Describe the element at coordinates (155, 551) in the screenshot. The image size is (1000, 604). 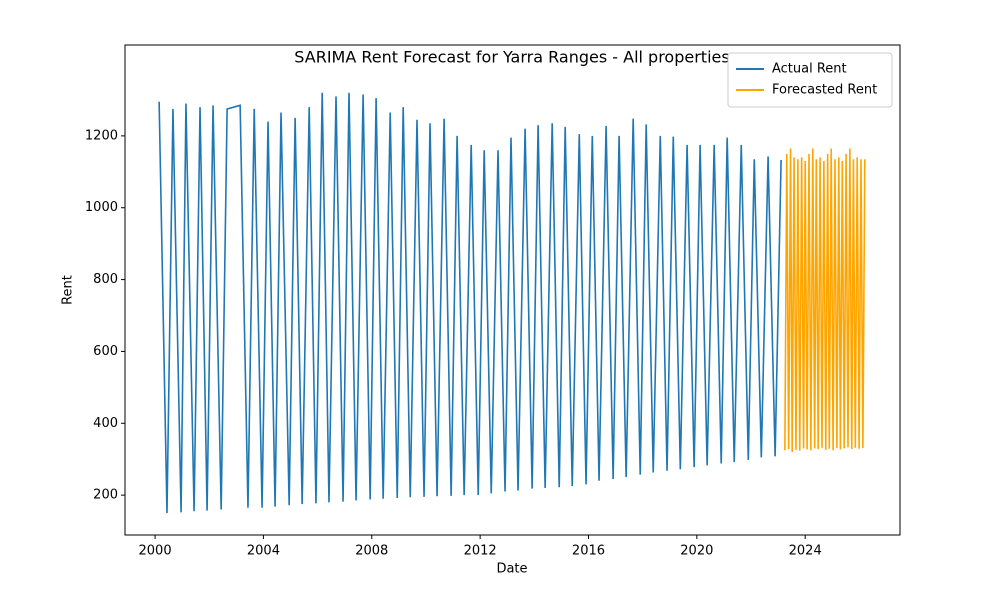
I see `x-tick-label: 2000` at that location.